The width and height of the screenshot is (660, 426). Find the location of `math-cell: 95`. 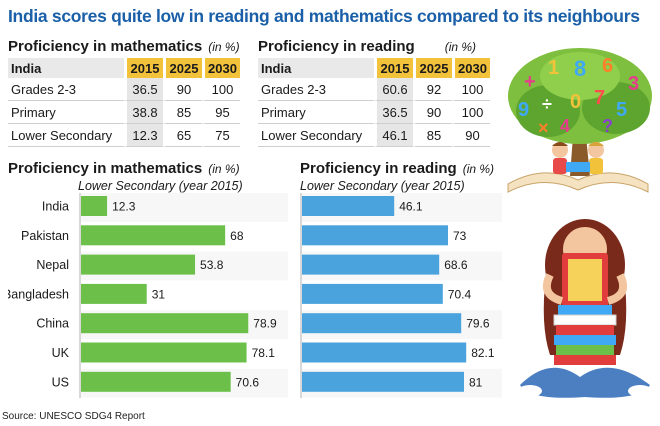

math-cell: 95 is located at coordinates (221, 112).